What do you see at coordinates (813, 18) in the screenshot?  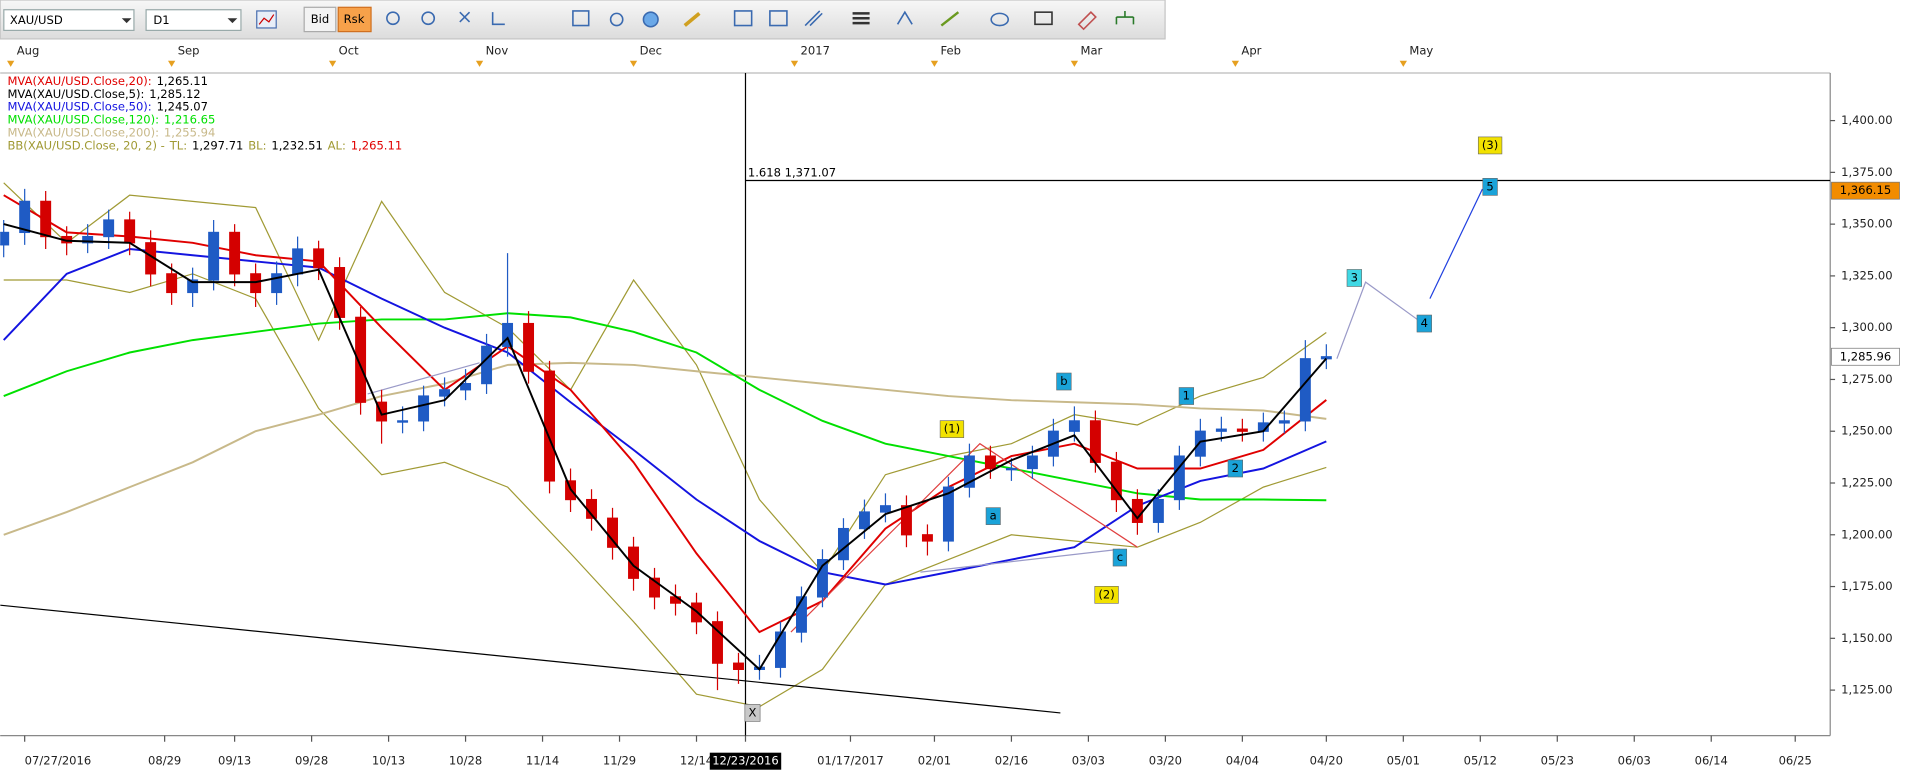 I see `lines-icon` at bounding box center [813, 18].